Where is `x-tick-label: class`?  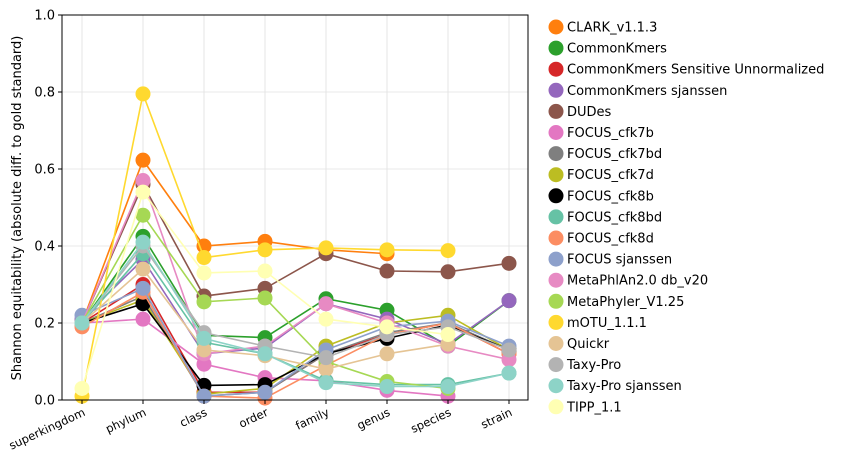 x-tick-label: class is located at coordinates (193, 417).